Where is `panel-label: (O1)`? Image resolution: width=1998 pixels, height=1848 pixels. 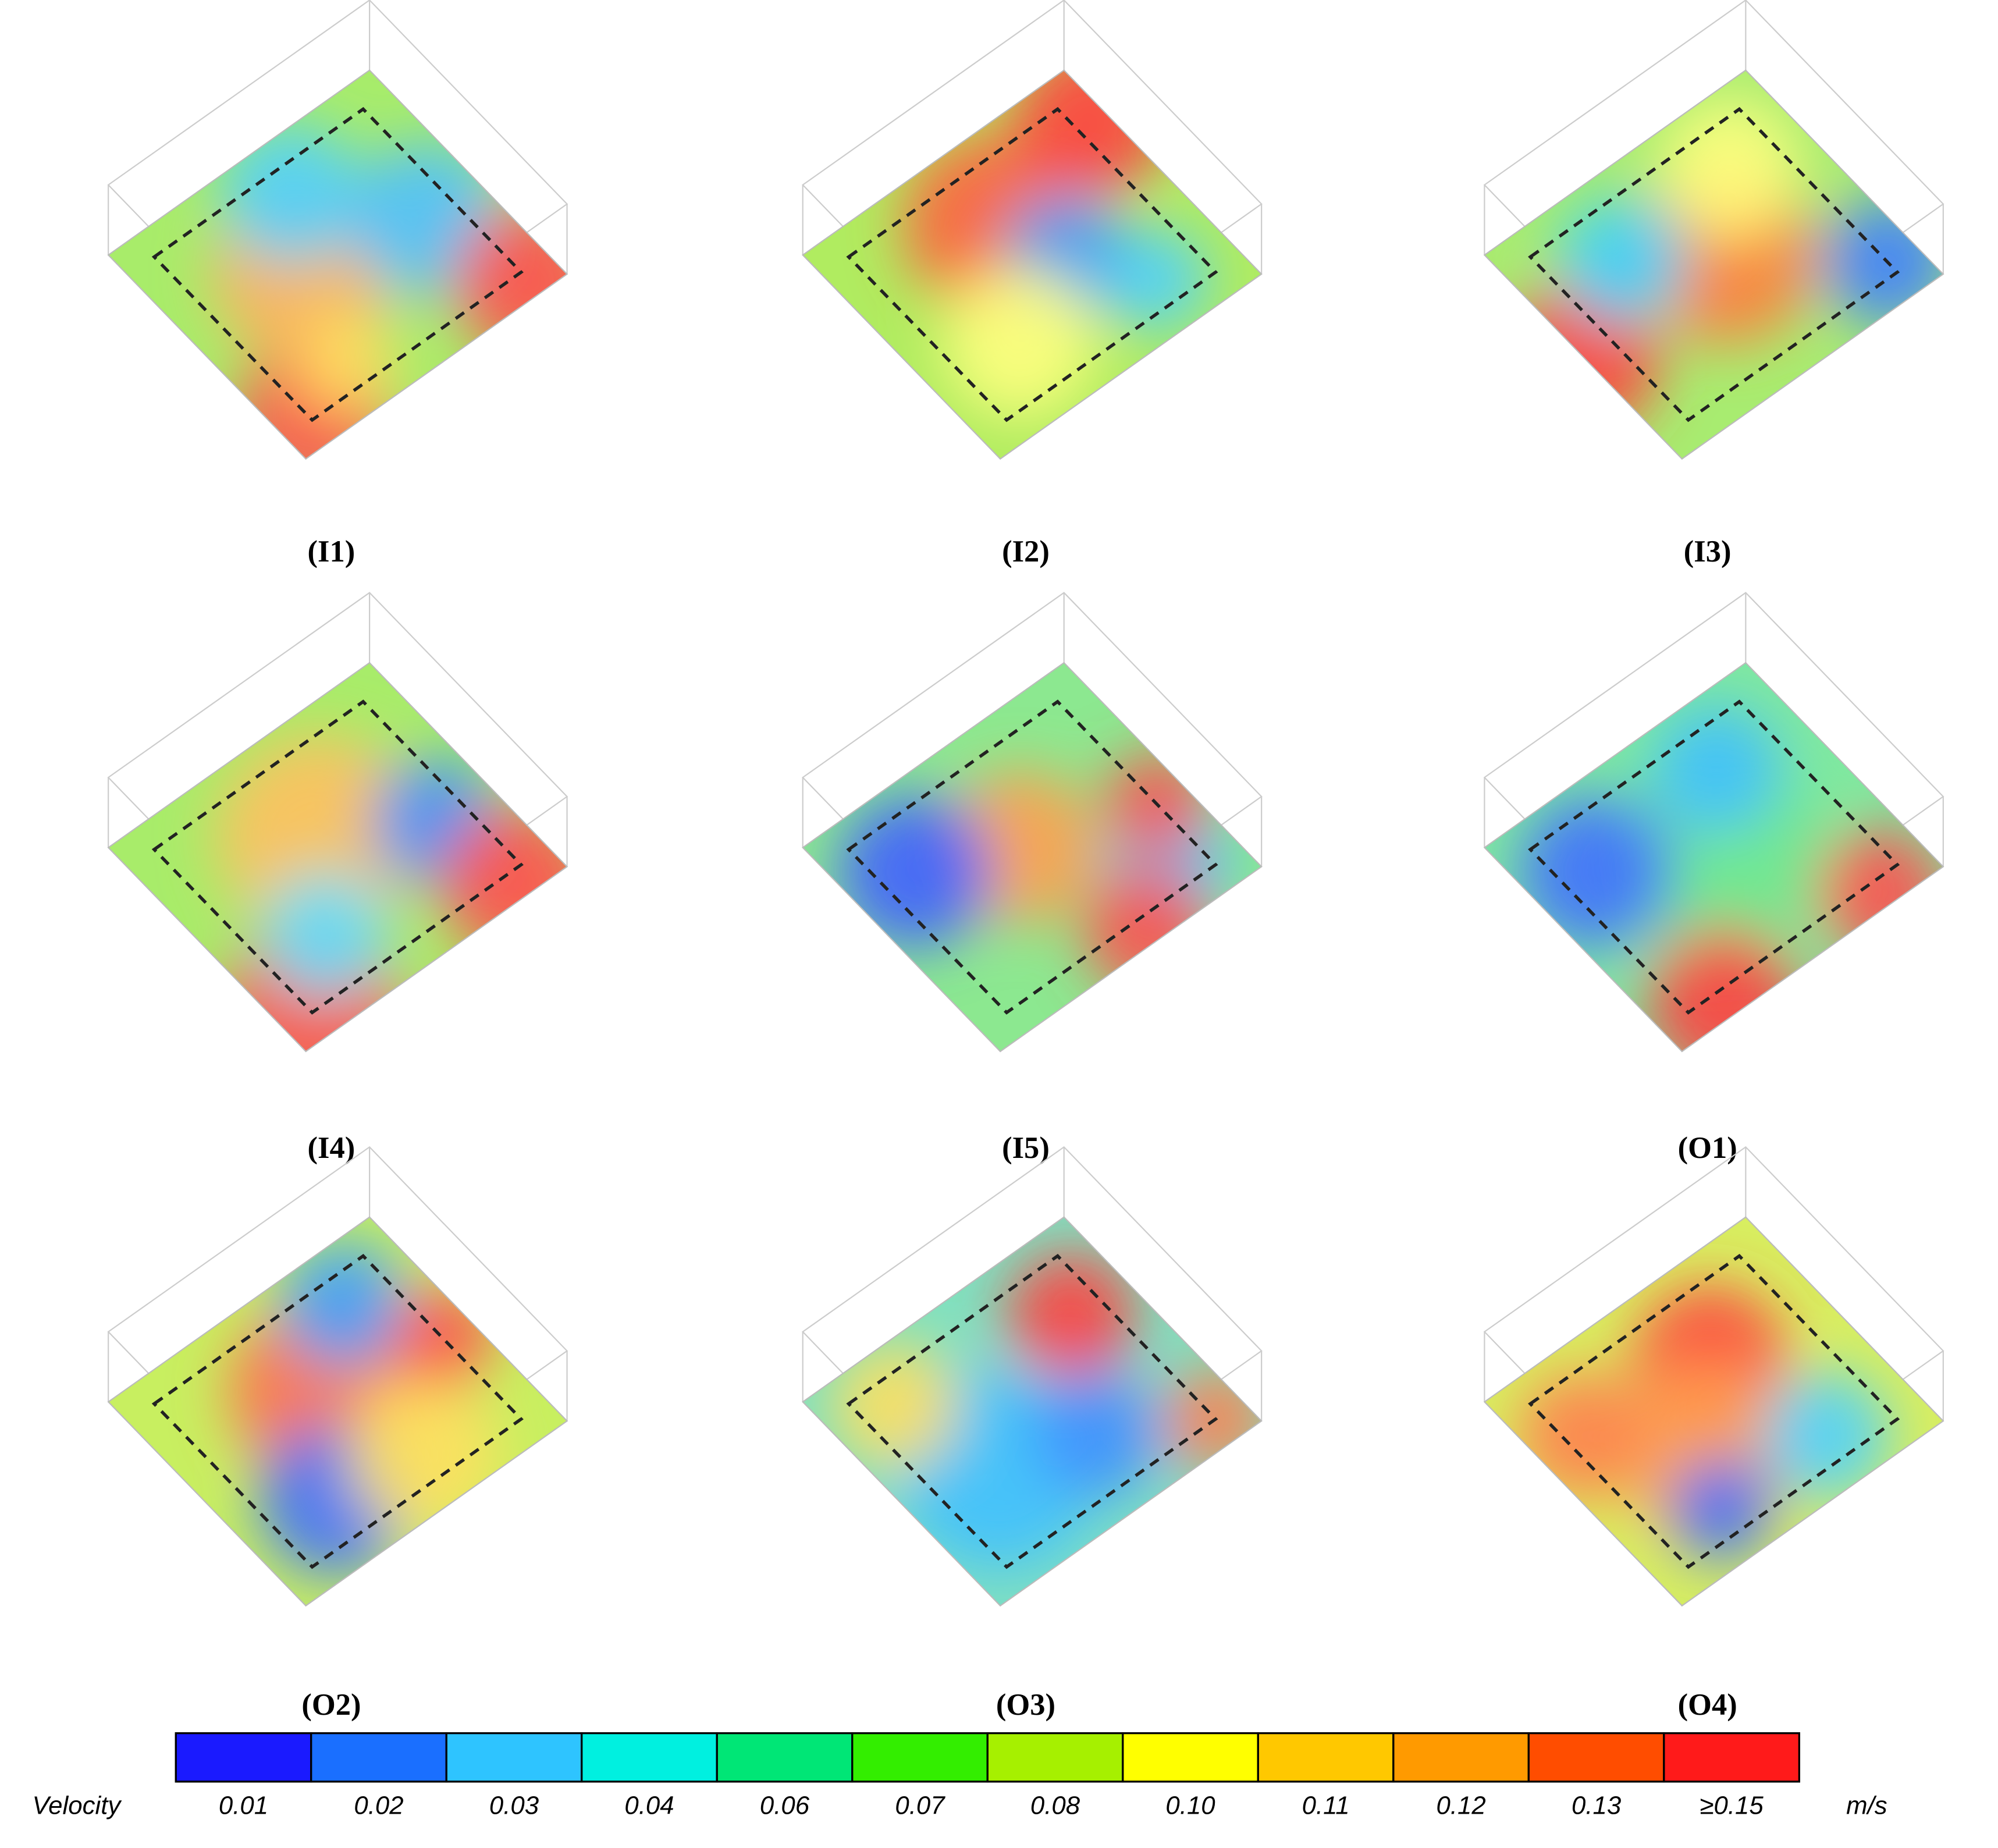
panel-label: (O1) is located at coordinates (1708, 1148).